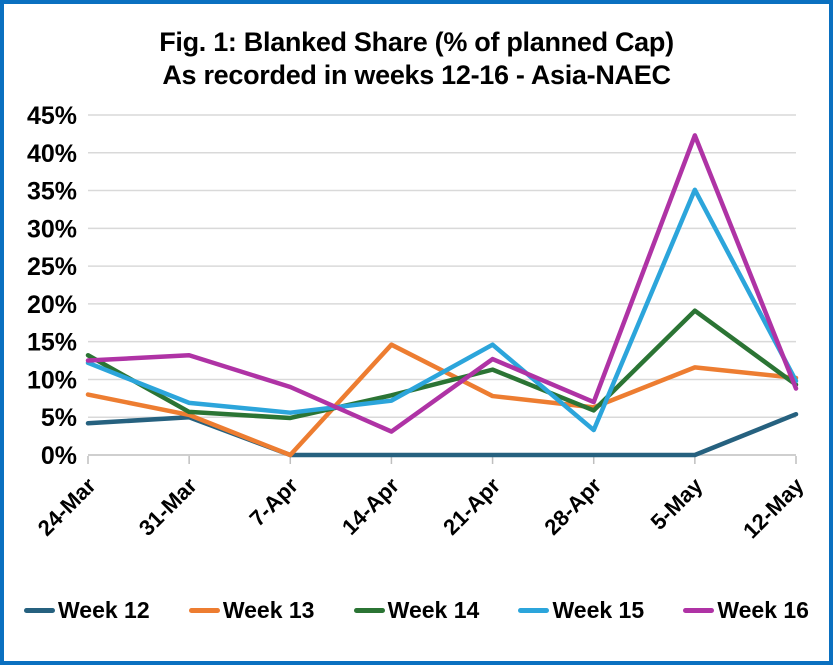  I want to click on legend-item-week-16: Week 16, so click(746, 610).